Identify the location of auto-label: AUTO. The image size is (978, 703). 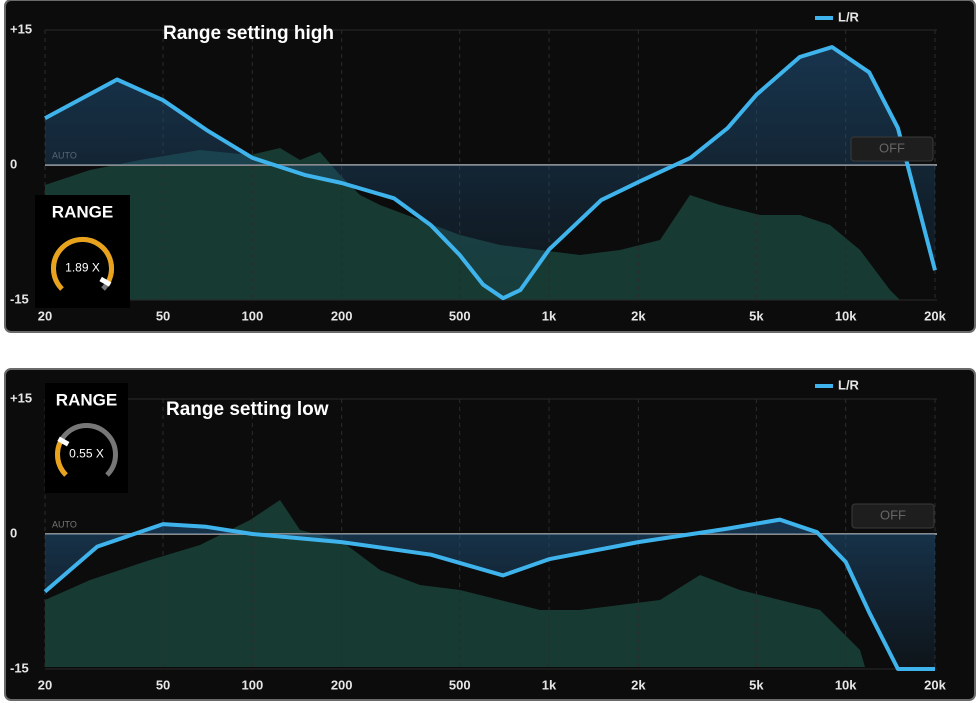
(64, 524).